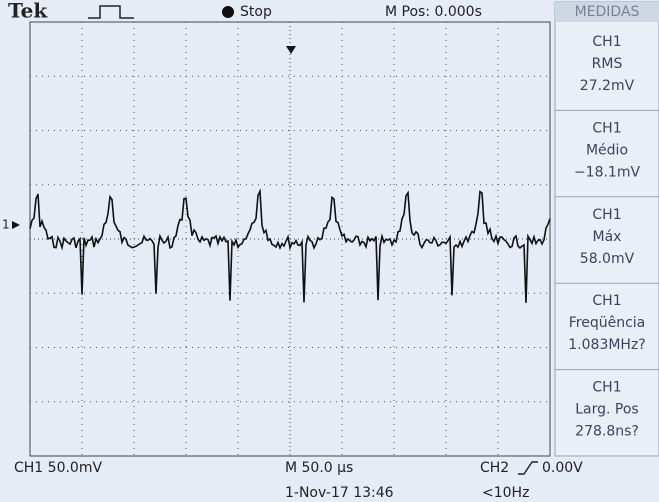 The width and height of the screenshot is (659, 502). Describe the element at coordinates (607, 323) in the screenshot. I see `menu-label: Freqüência` at that location.